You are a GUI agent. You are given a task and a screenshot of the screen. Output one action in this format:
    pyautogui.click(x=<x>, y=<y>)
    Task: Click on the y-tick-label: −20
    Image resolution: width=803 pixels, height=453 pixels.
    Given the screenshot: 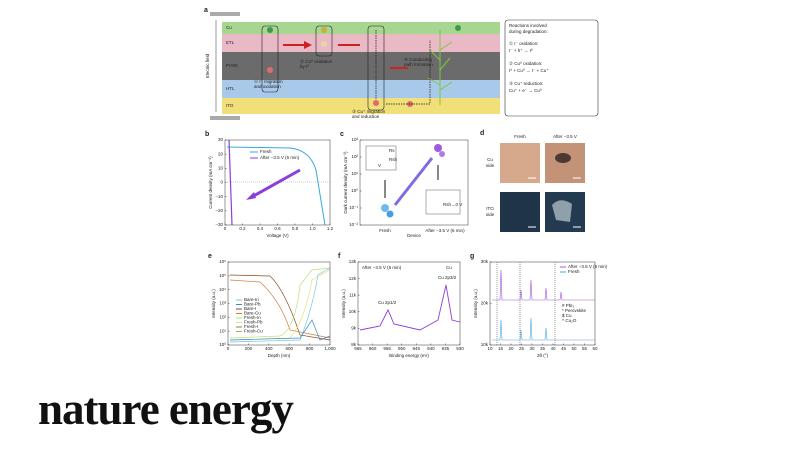 What is the action you would take?
    pyautogui.click(x=219, y=210)
    